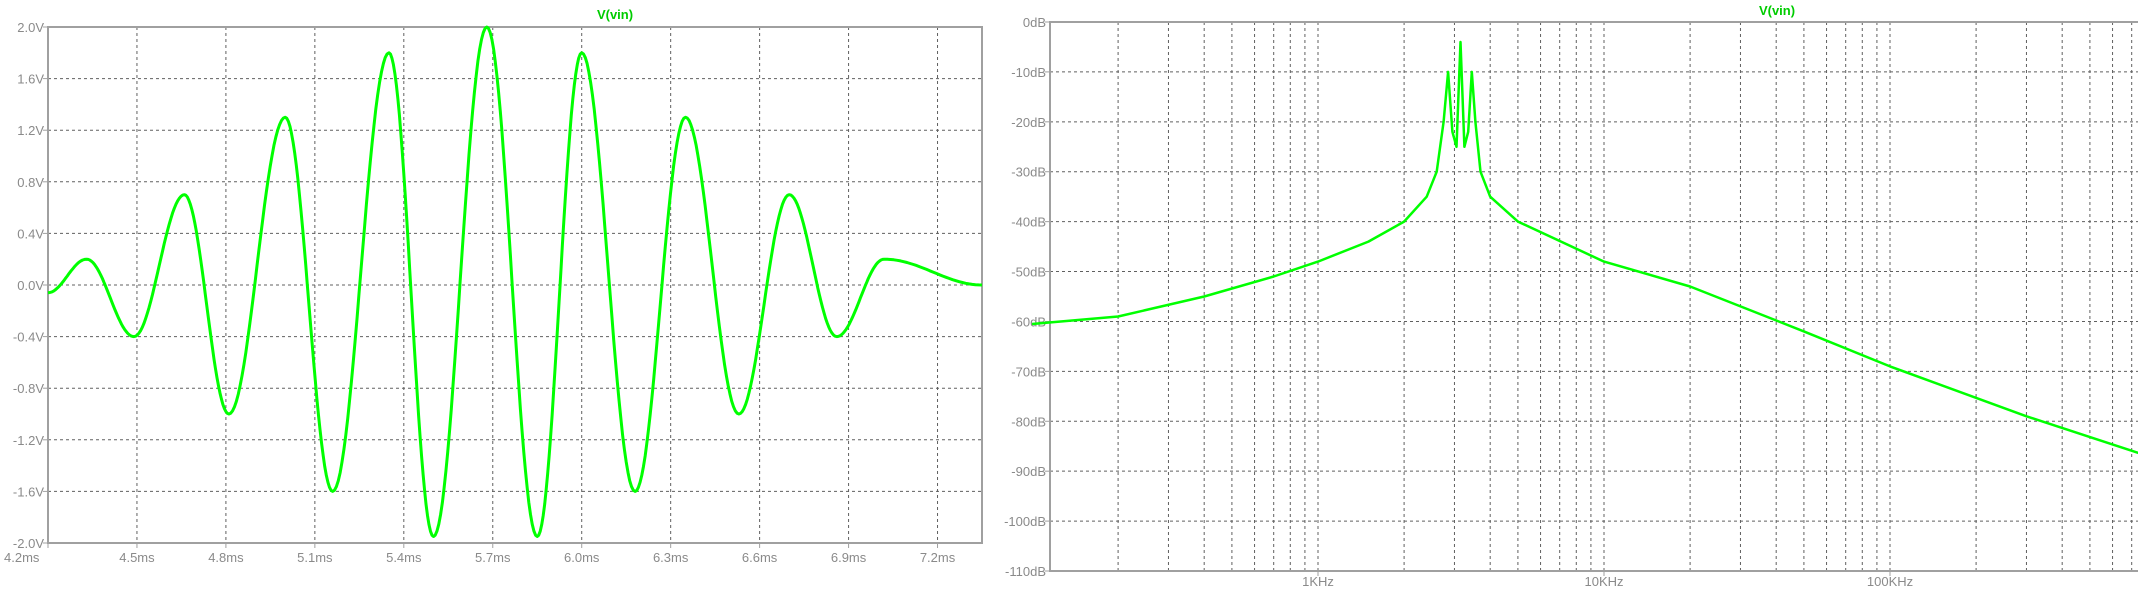 The image size is (2138, 608). I want to click on y-tick-label: -2.0V, so click(28, 543).